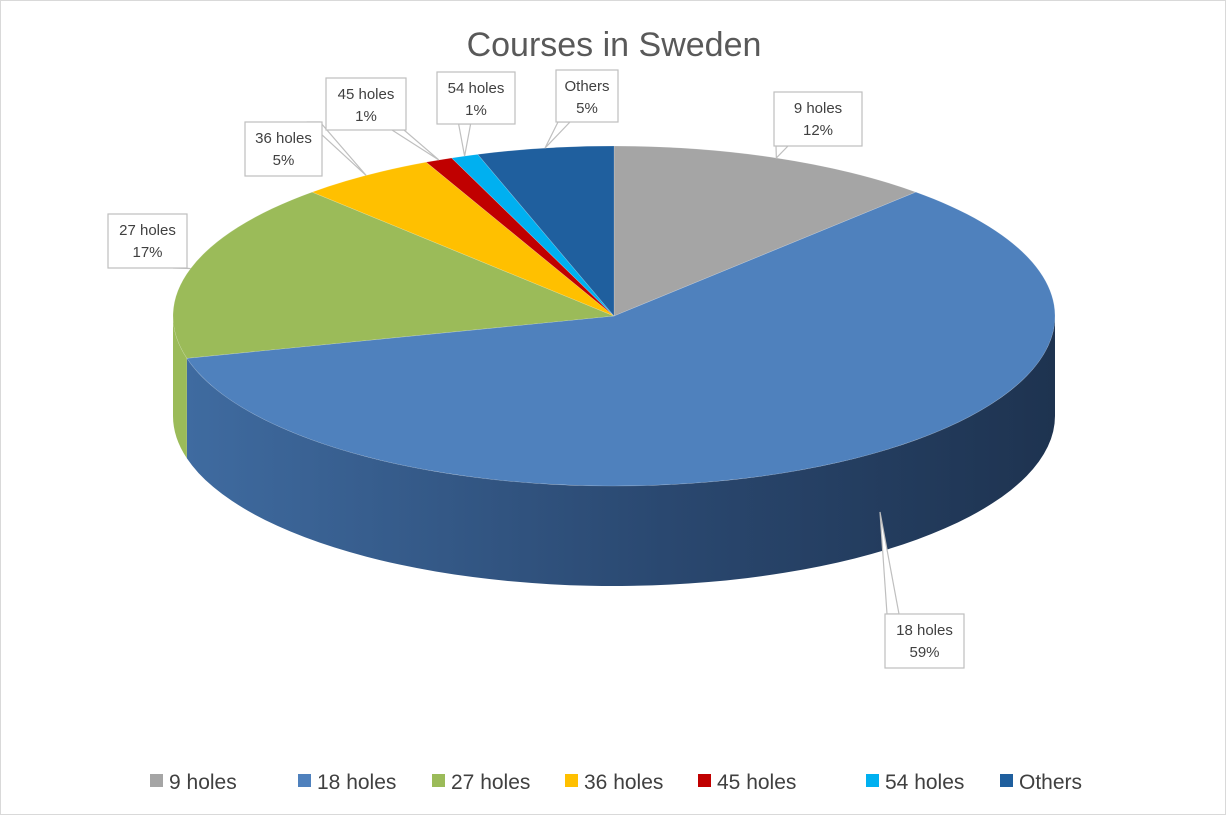 The image size is (1228, 817). I want to click on legend-label: 18 holes, so click(356, 782).